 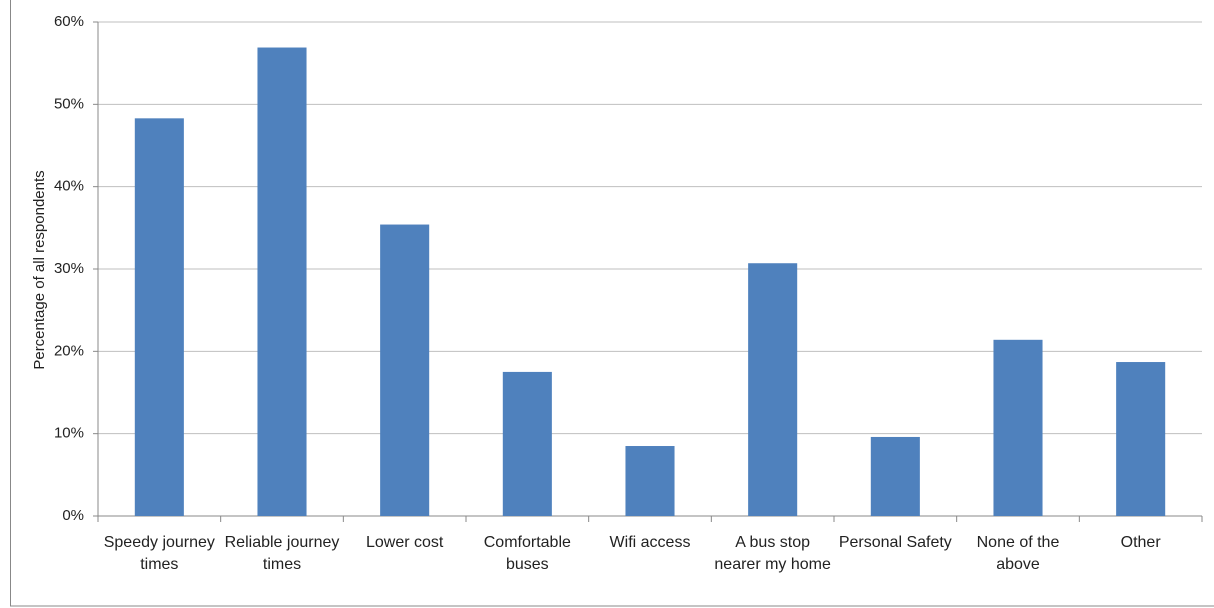 What do you see at coordinates (69, 103) in the screenshot?
I see `y-tick-label: 50%` at bounding box center [69, 103].